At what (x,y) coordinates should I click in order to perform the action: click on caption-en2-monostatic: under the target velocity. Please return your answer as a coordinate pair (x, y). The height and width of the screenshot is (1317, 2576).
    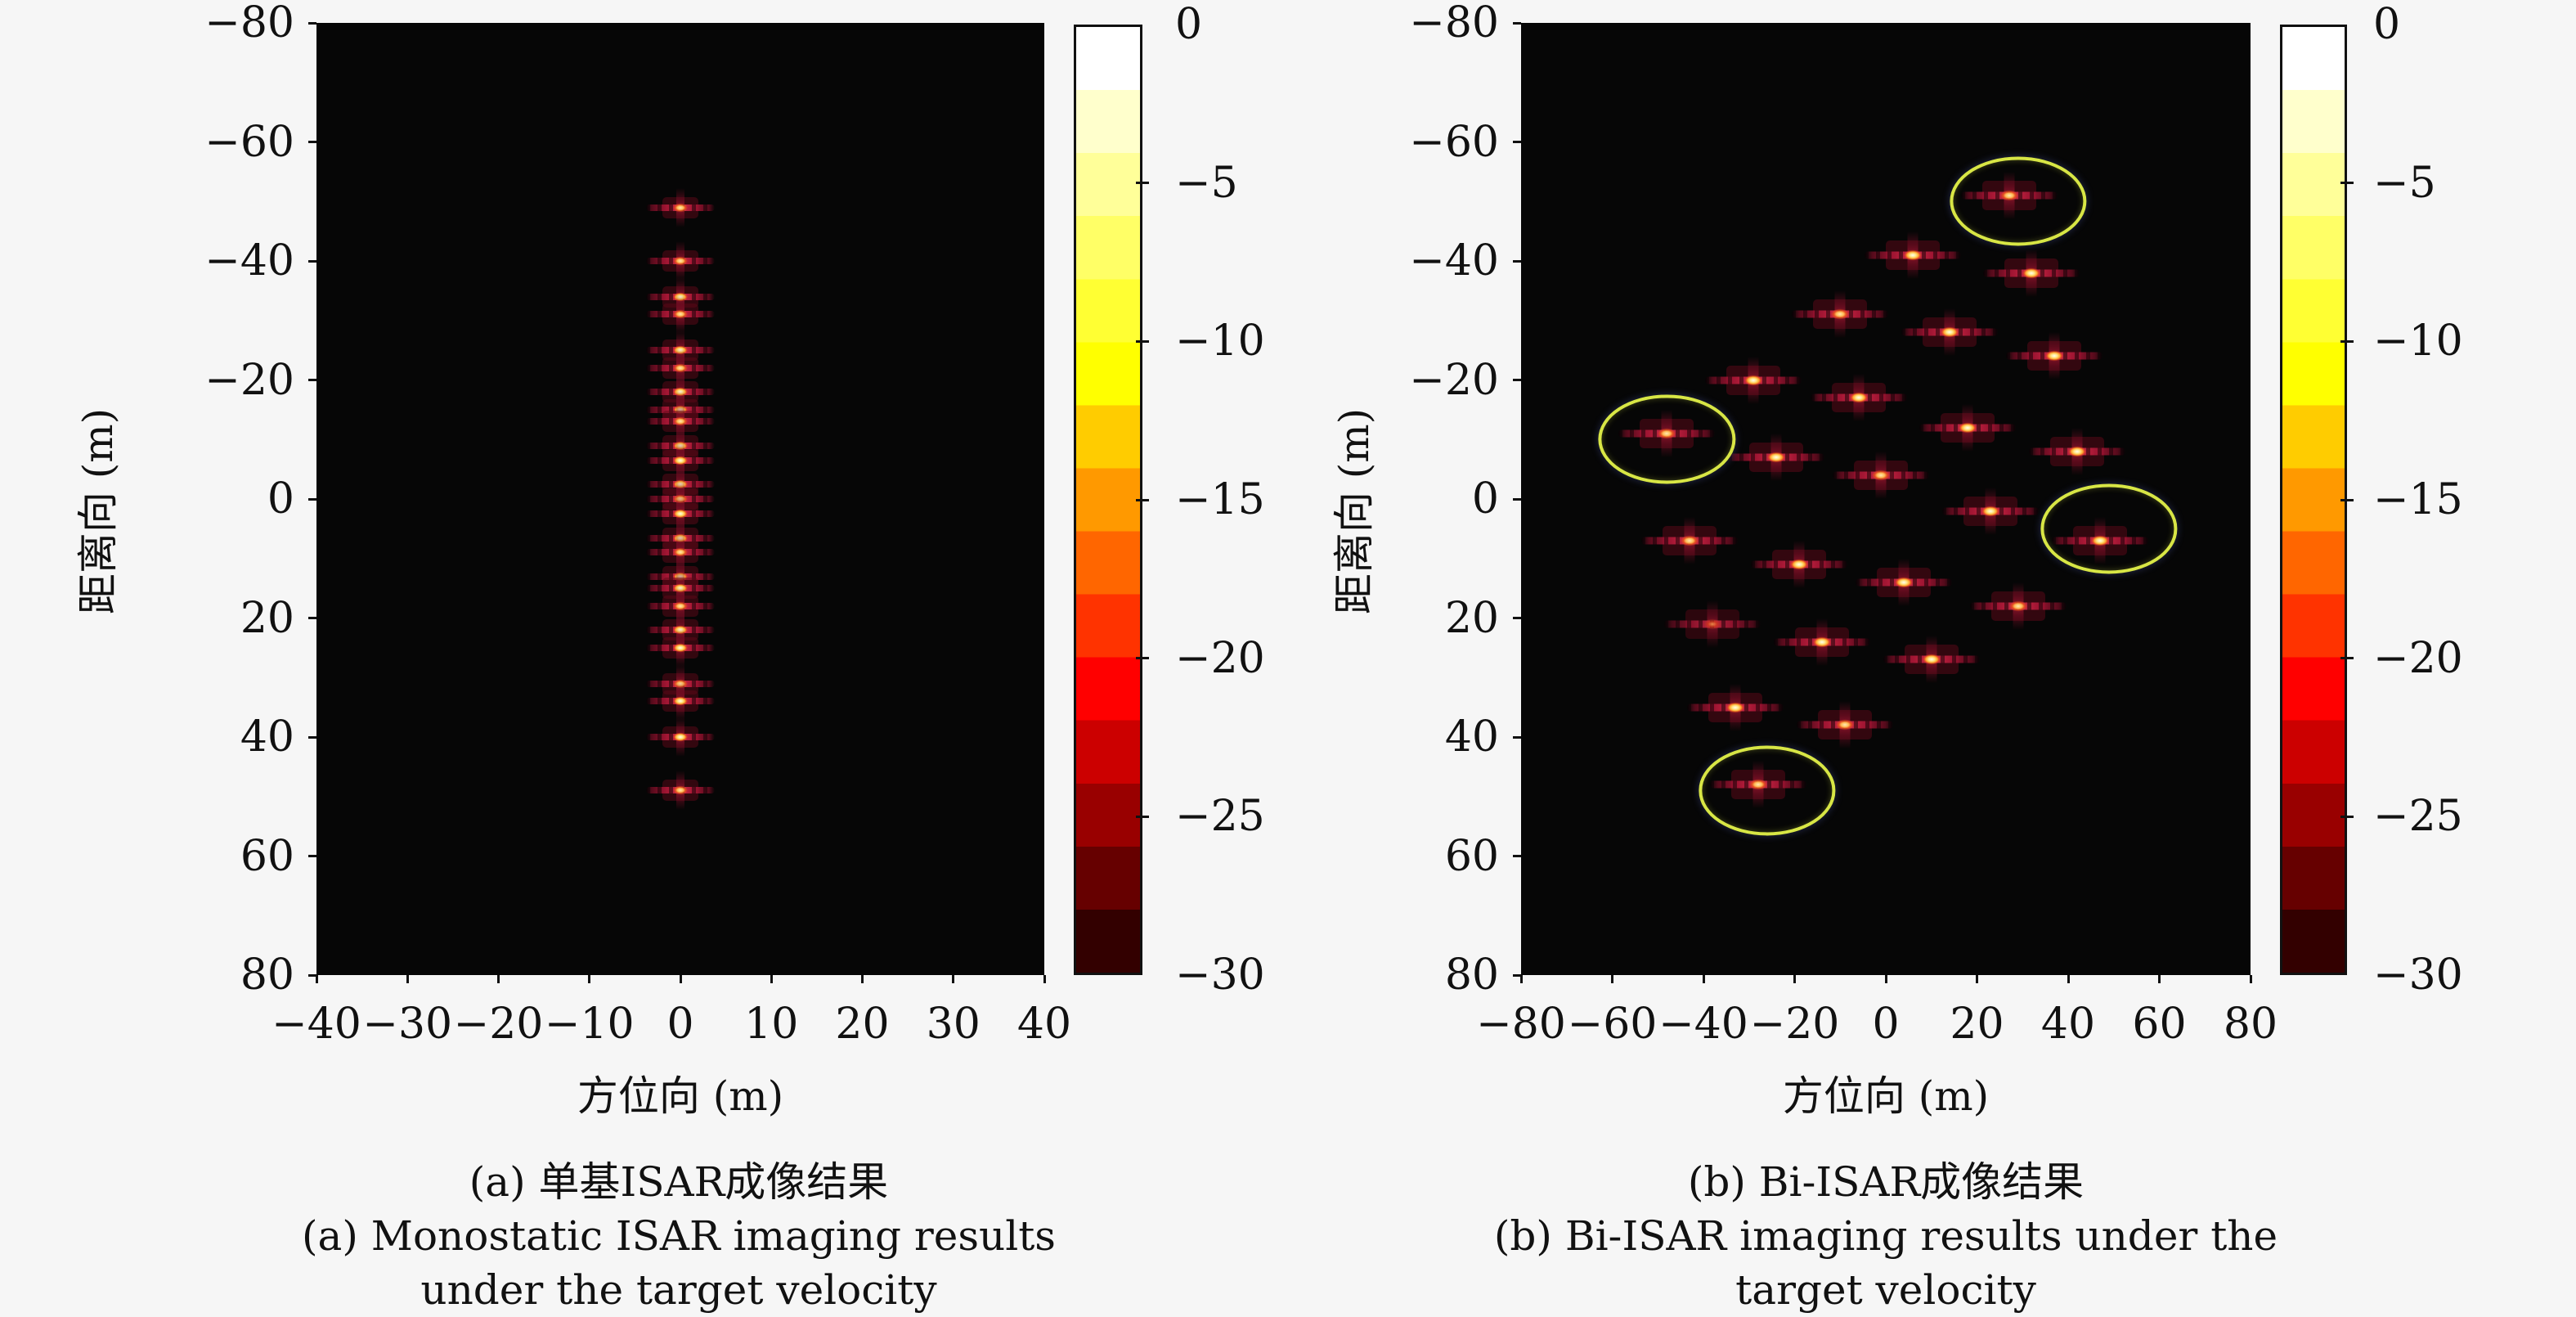
    Looking at the image, I should click on (678, 1290).